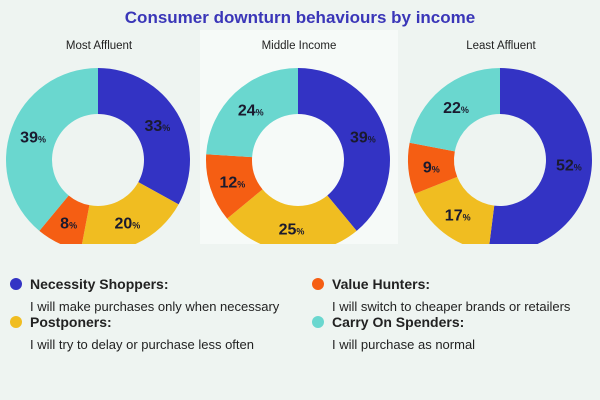  I want to click on data-label: 22%, so click(456, 108).